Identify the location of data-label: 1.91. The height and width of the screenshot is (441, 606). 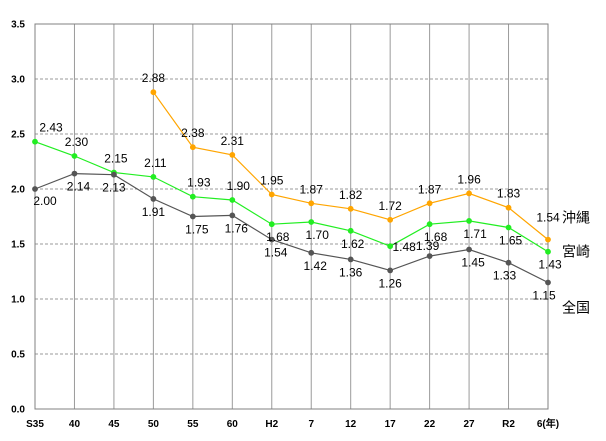
(154, 212).